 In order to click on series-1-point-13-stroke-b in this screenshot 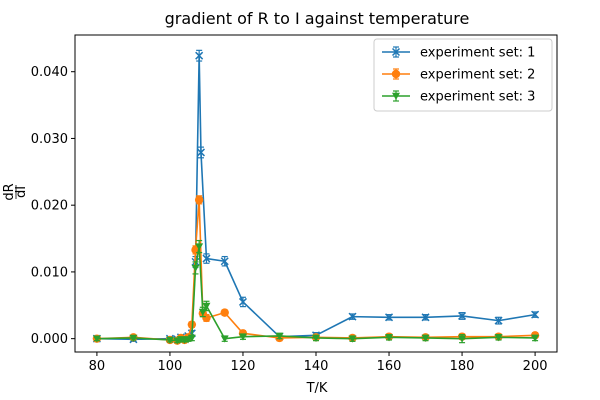, I will do `click(224, 261)`.